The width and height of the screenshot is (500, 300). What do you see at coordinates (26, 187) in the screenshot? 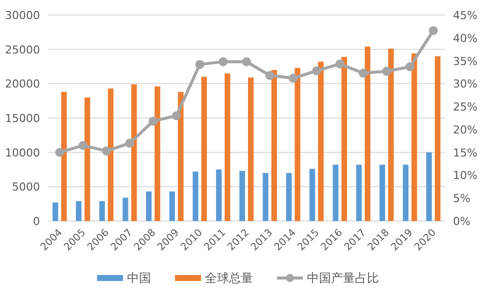
I see `y-tick-label: 5000` at bounding box center [26, 187].